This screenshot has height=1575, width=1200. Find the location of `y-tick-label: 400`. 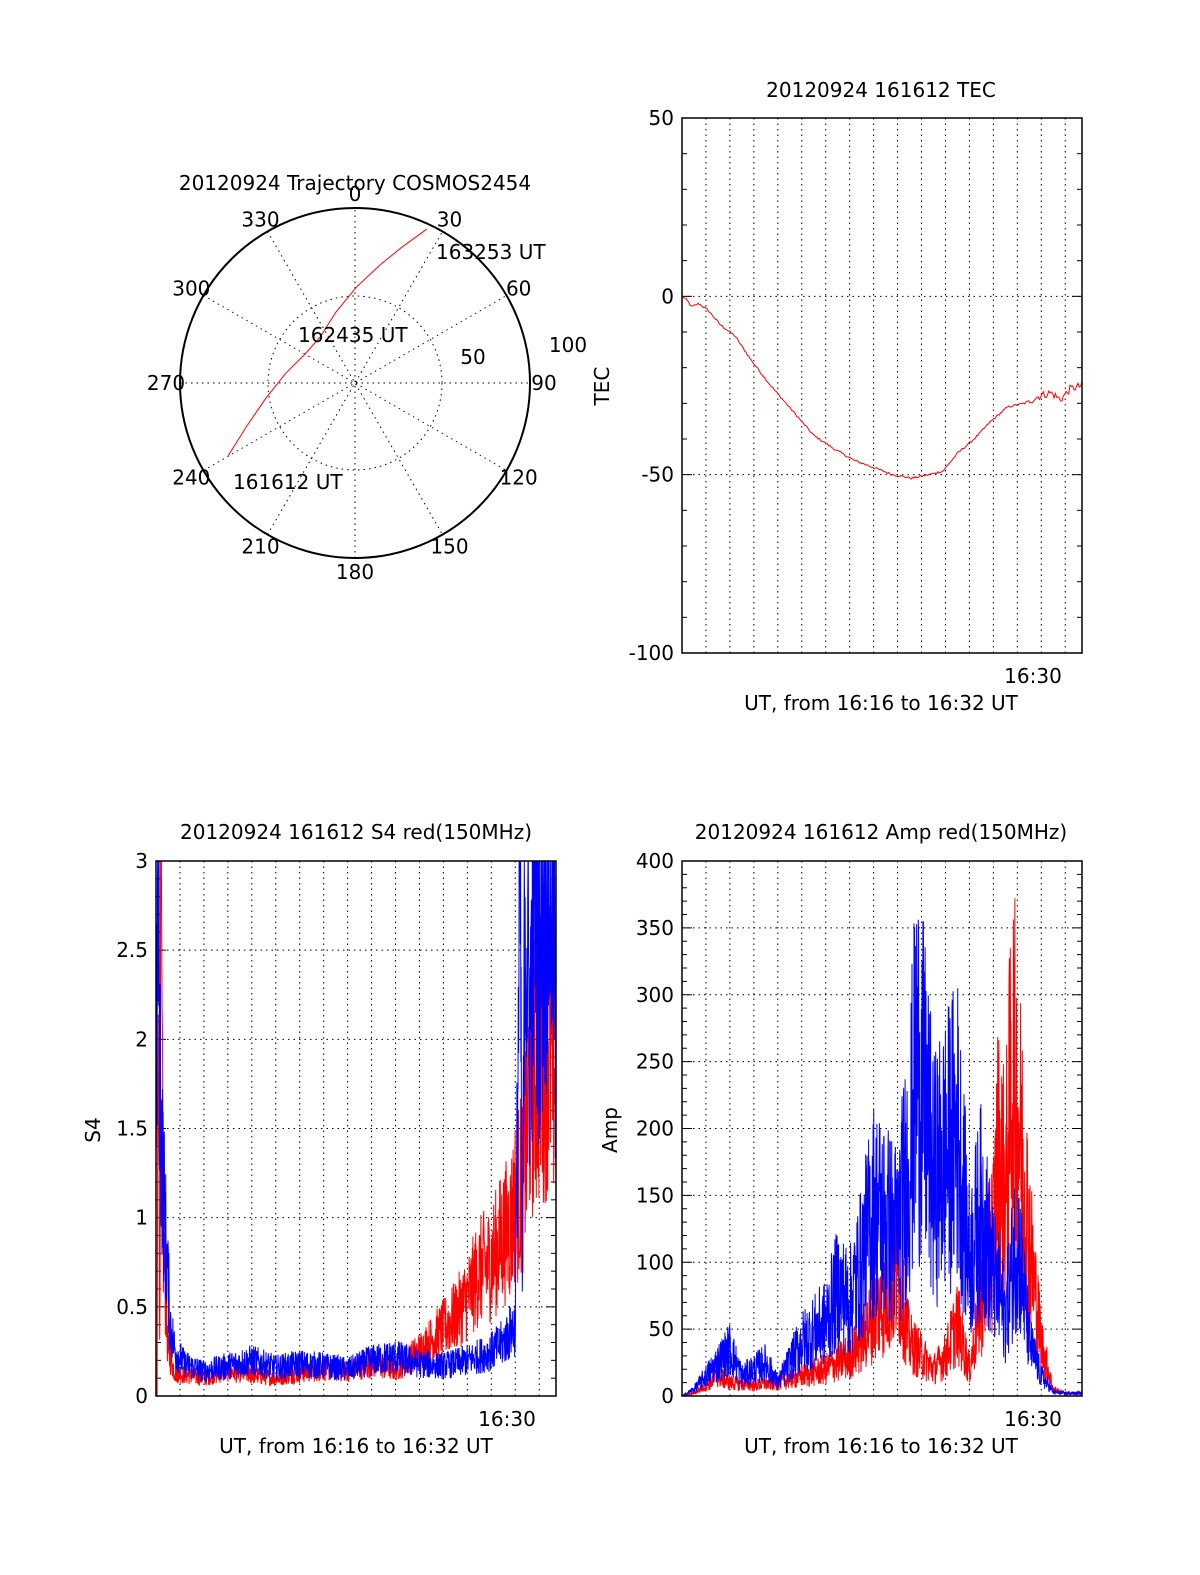

y-tick-label: 400 is located at coordinates (655, 861).